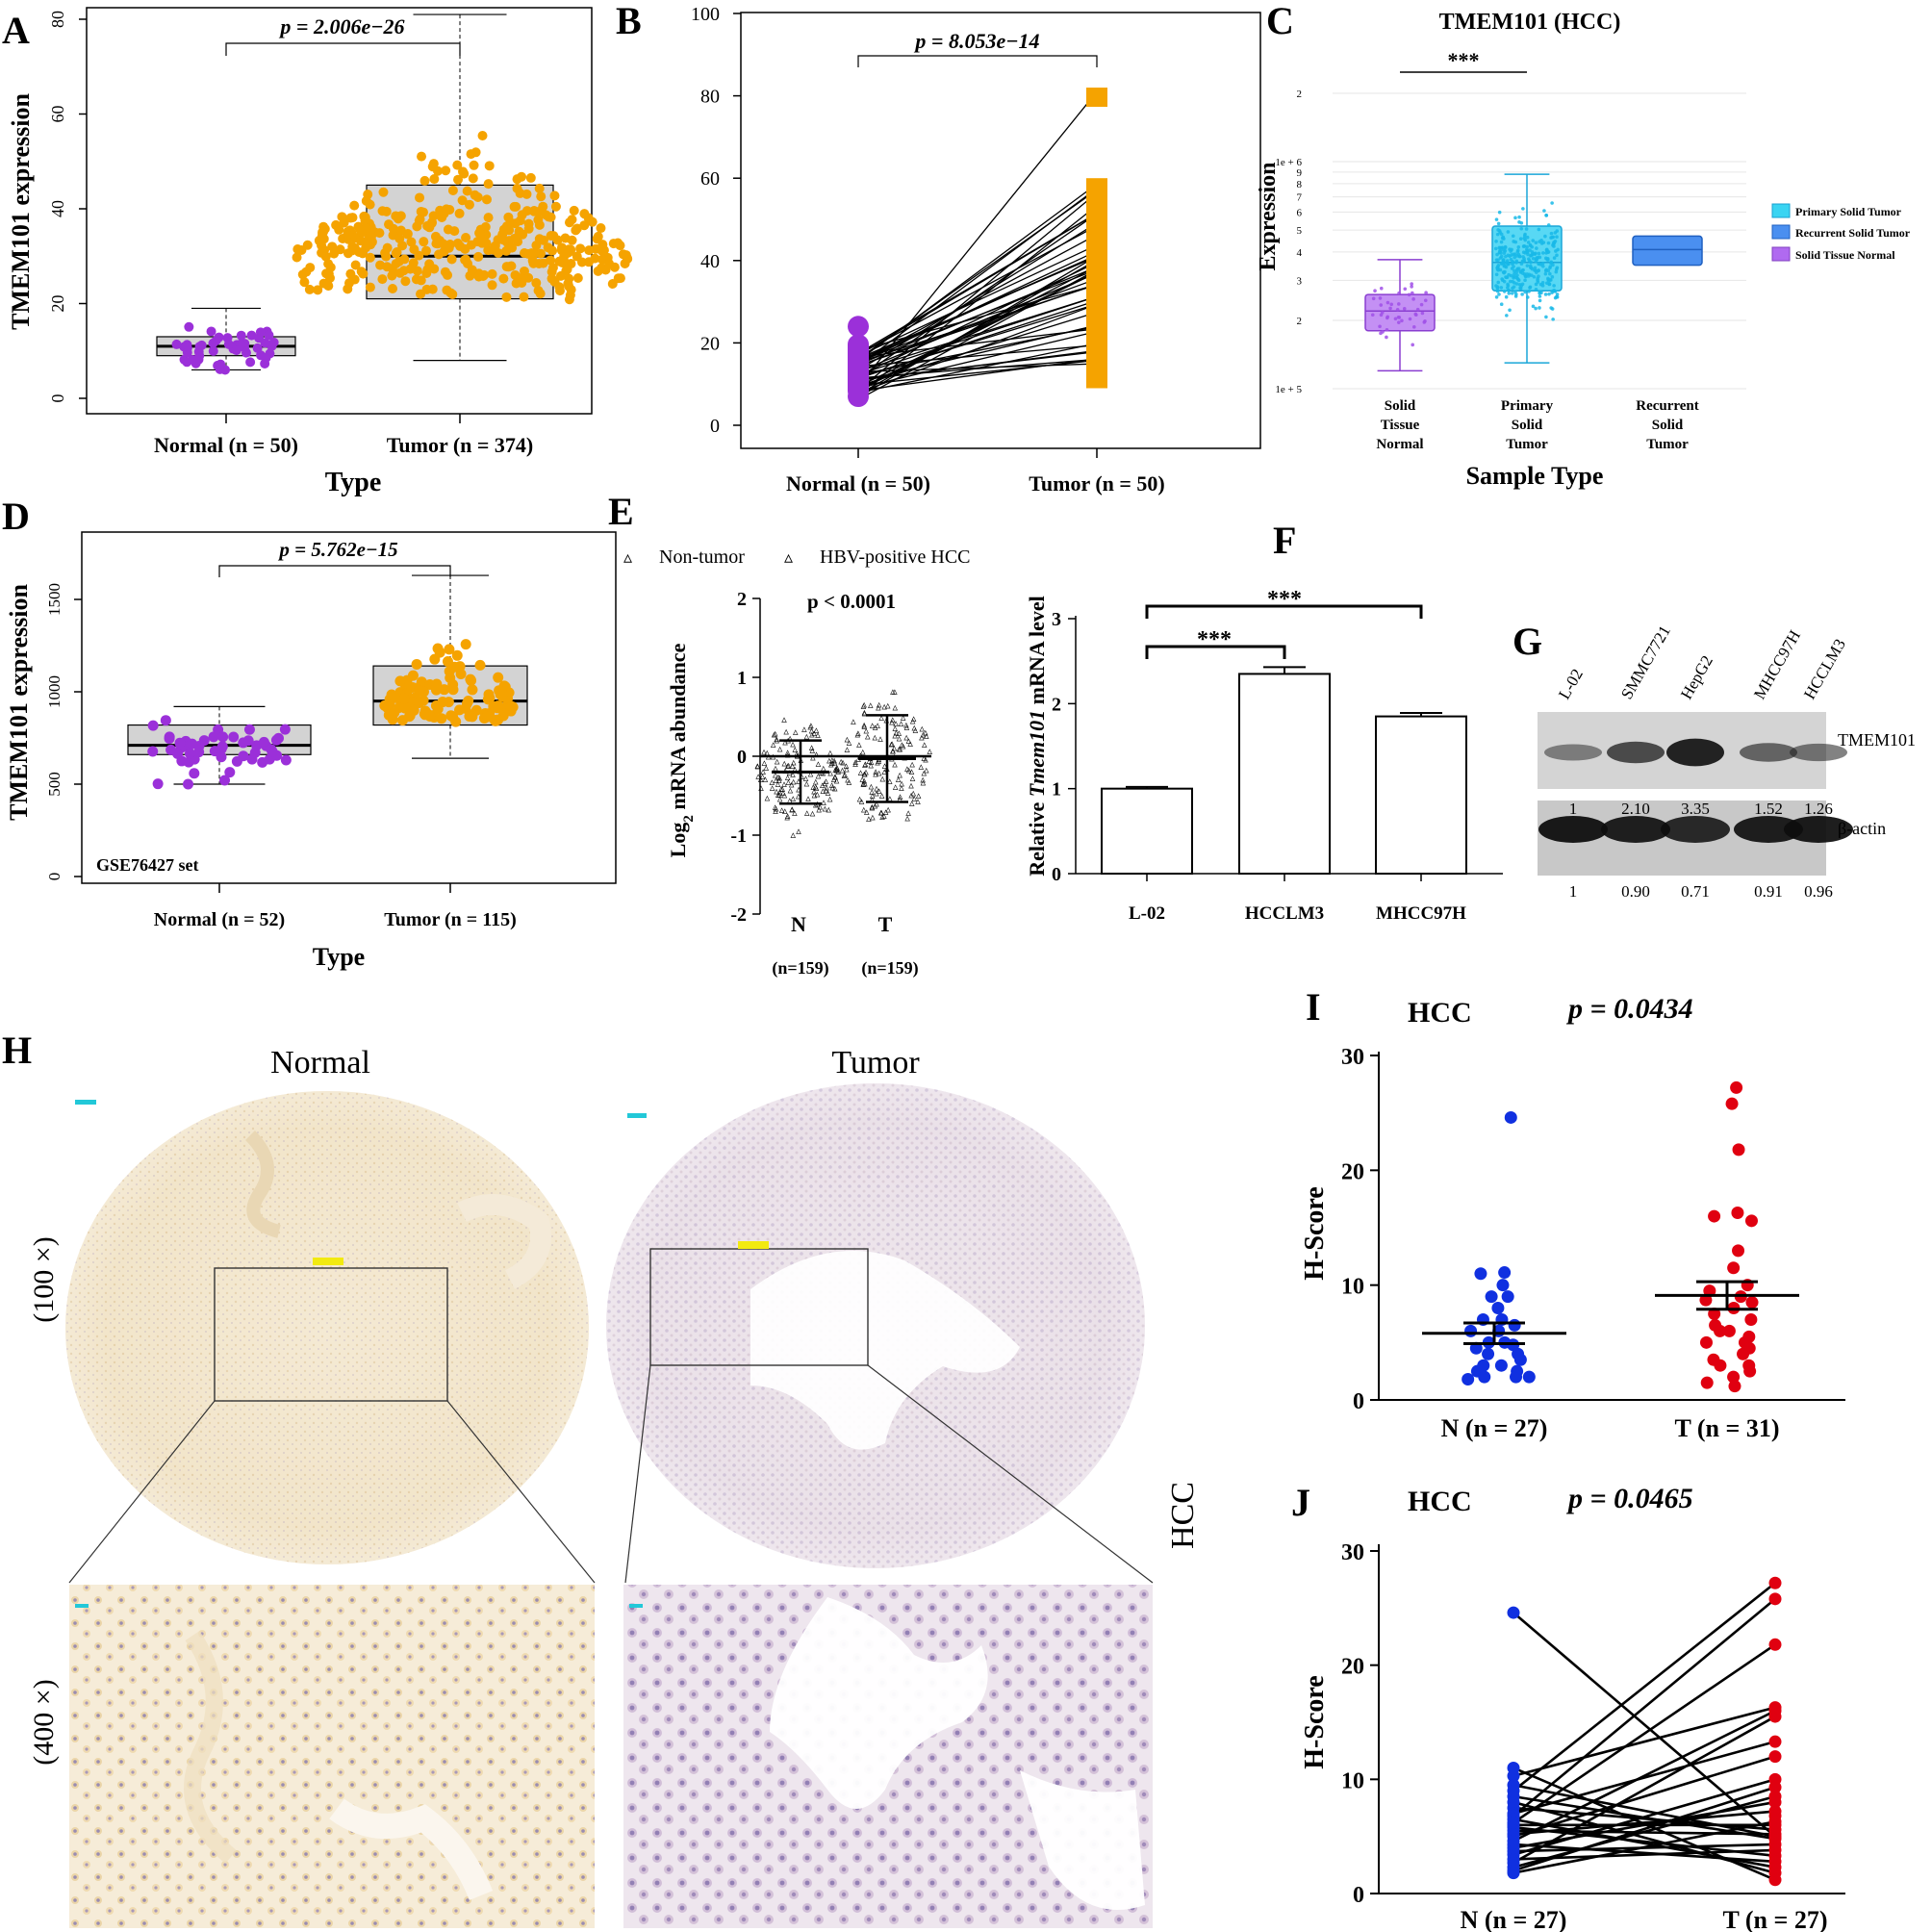 The width and height of the screenshot is (1932, 1932). I want to click on panel-c-xtick-label: Solid, so click(1668, 425).